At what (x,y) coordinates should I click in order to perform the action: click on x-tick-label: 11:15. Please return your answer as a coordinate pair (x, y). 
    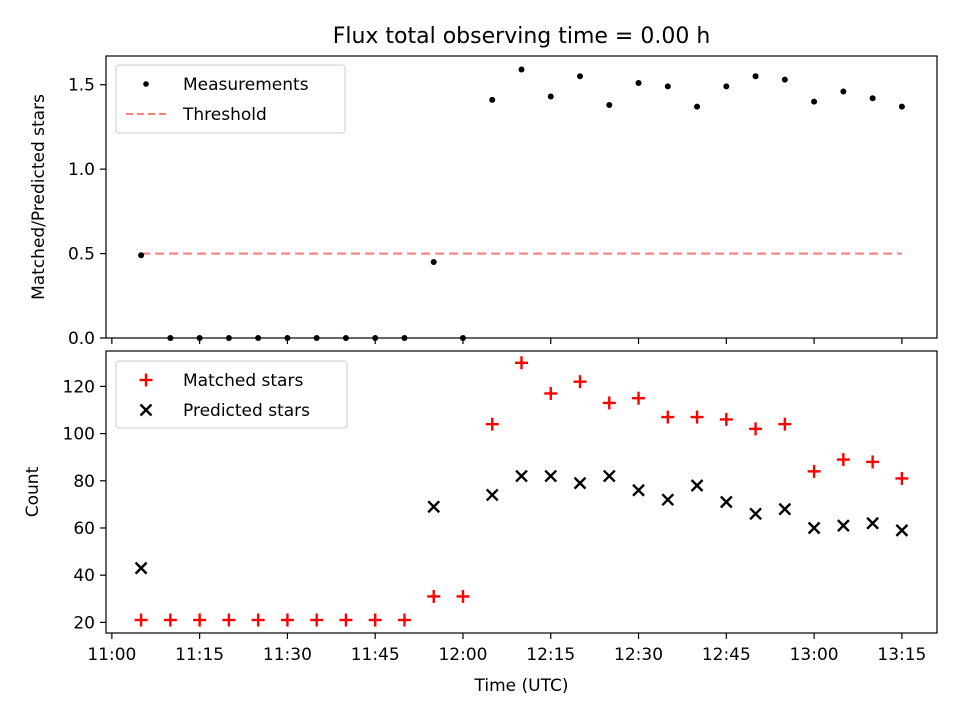
    Looking at the image, I should click on (199, 655).